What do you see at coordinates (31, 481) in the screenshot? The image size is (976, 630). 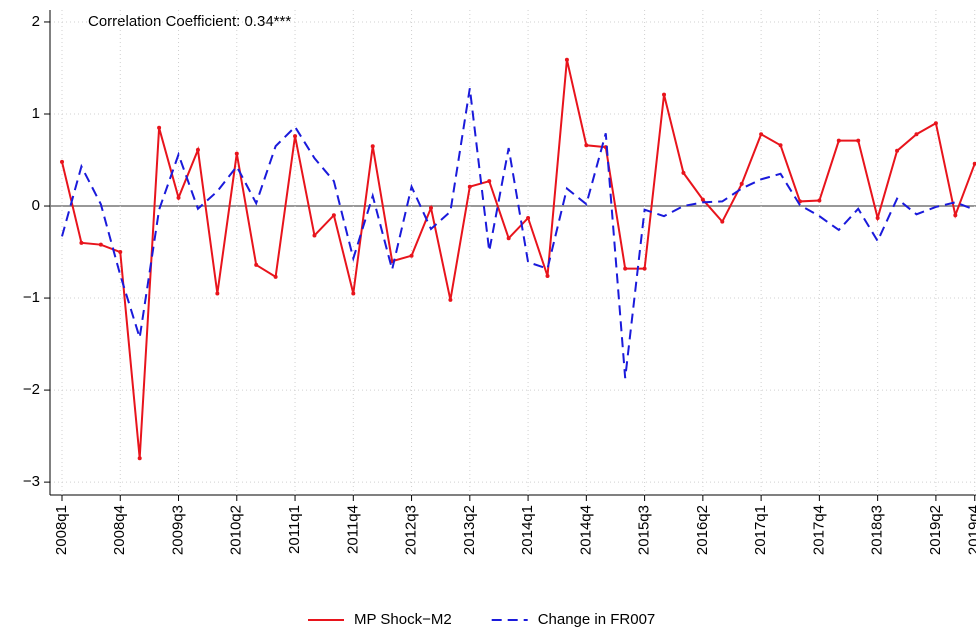 I see `y-tick-label: −3` at bounding box center [31, 481].